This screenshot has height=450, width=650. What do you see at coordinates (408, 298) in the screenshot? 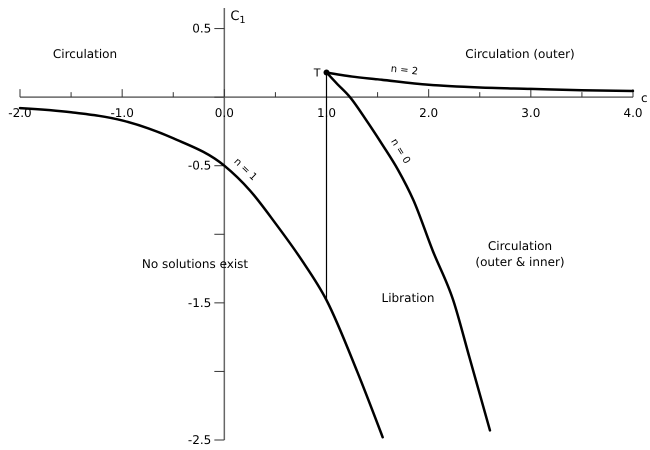
I see `annotation: Libration` at bounding box center [408, 298].